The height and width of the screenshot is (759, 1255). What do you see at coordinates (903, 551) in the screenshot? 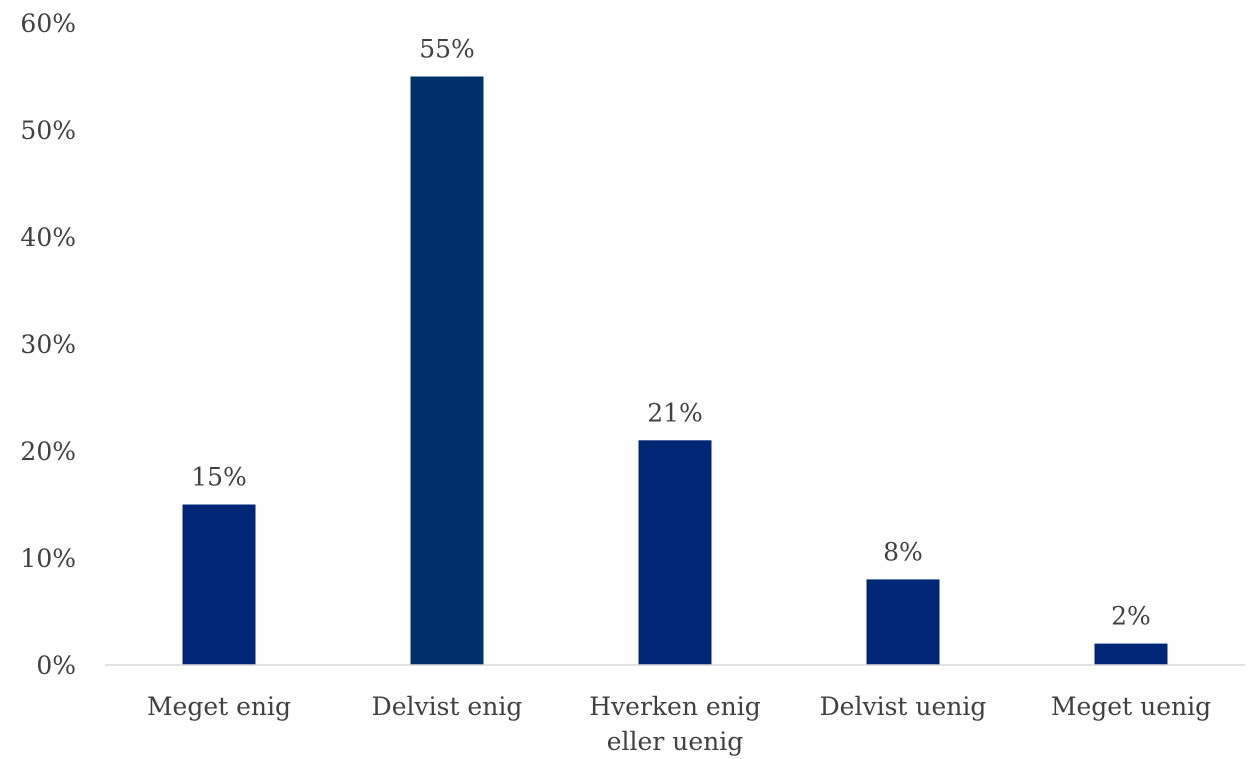
I see `data-label: 8%` at bounding box center [903, 551].